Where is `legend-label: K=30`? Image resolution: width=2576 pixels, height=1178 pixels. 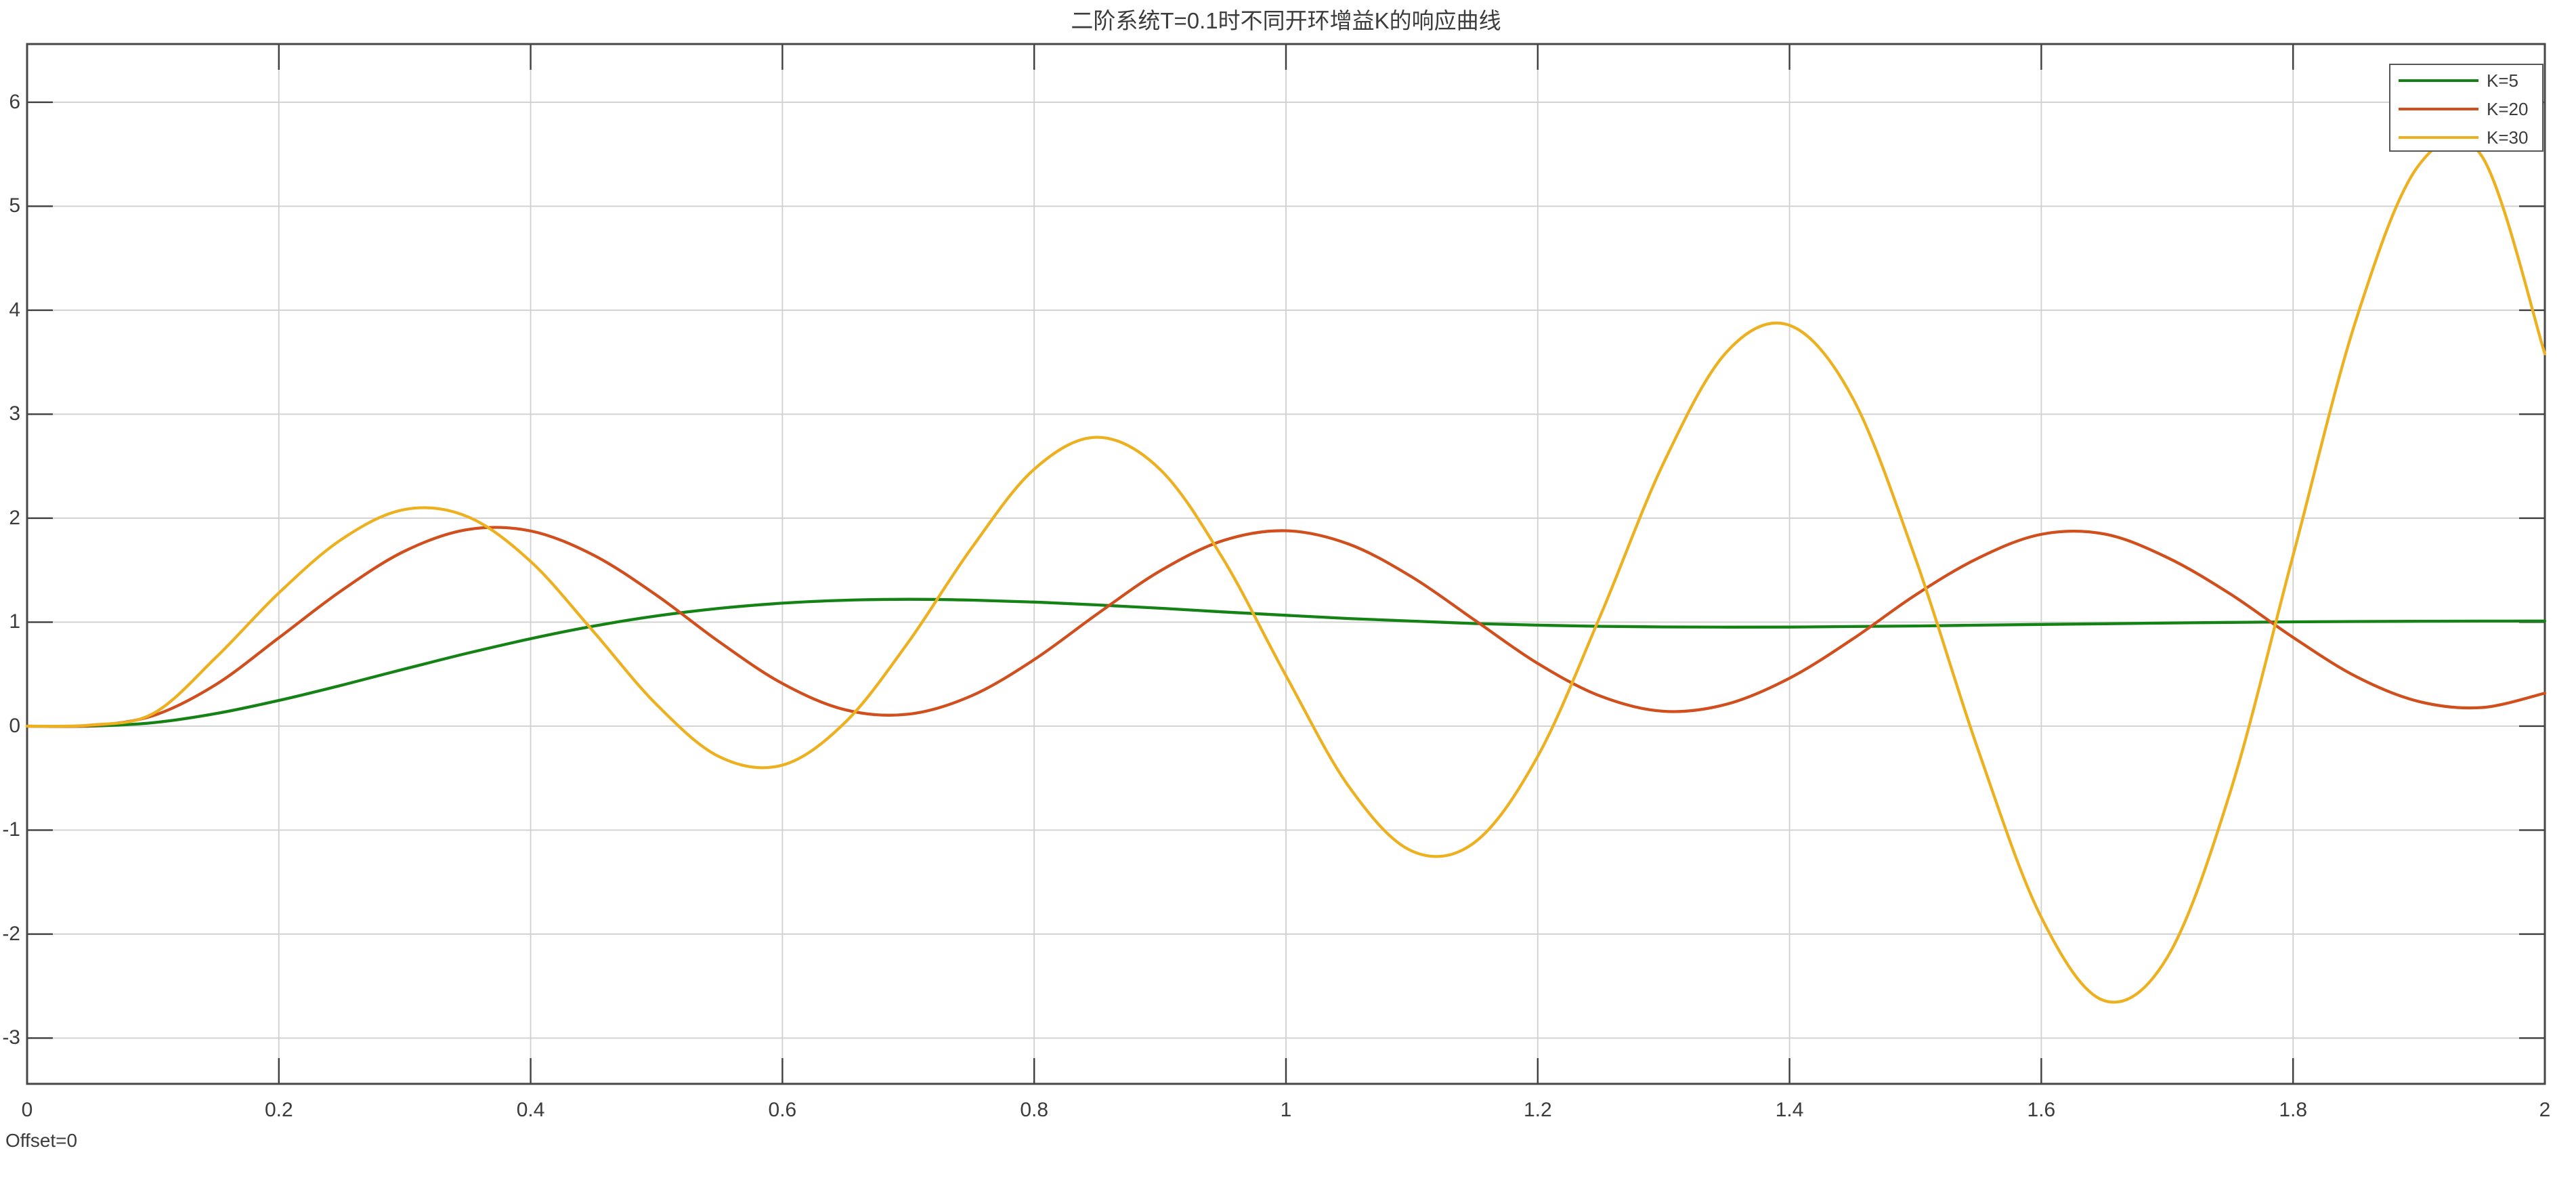 legend-label: K=30 is located at coordinates (2508, 137).